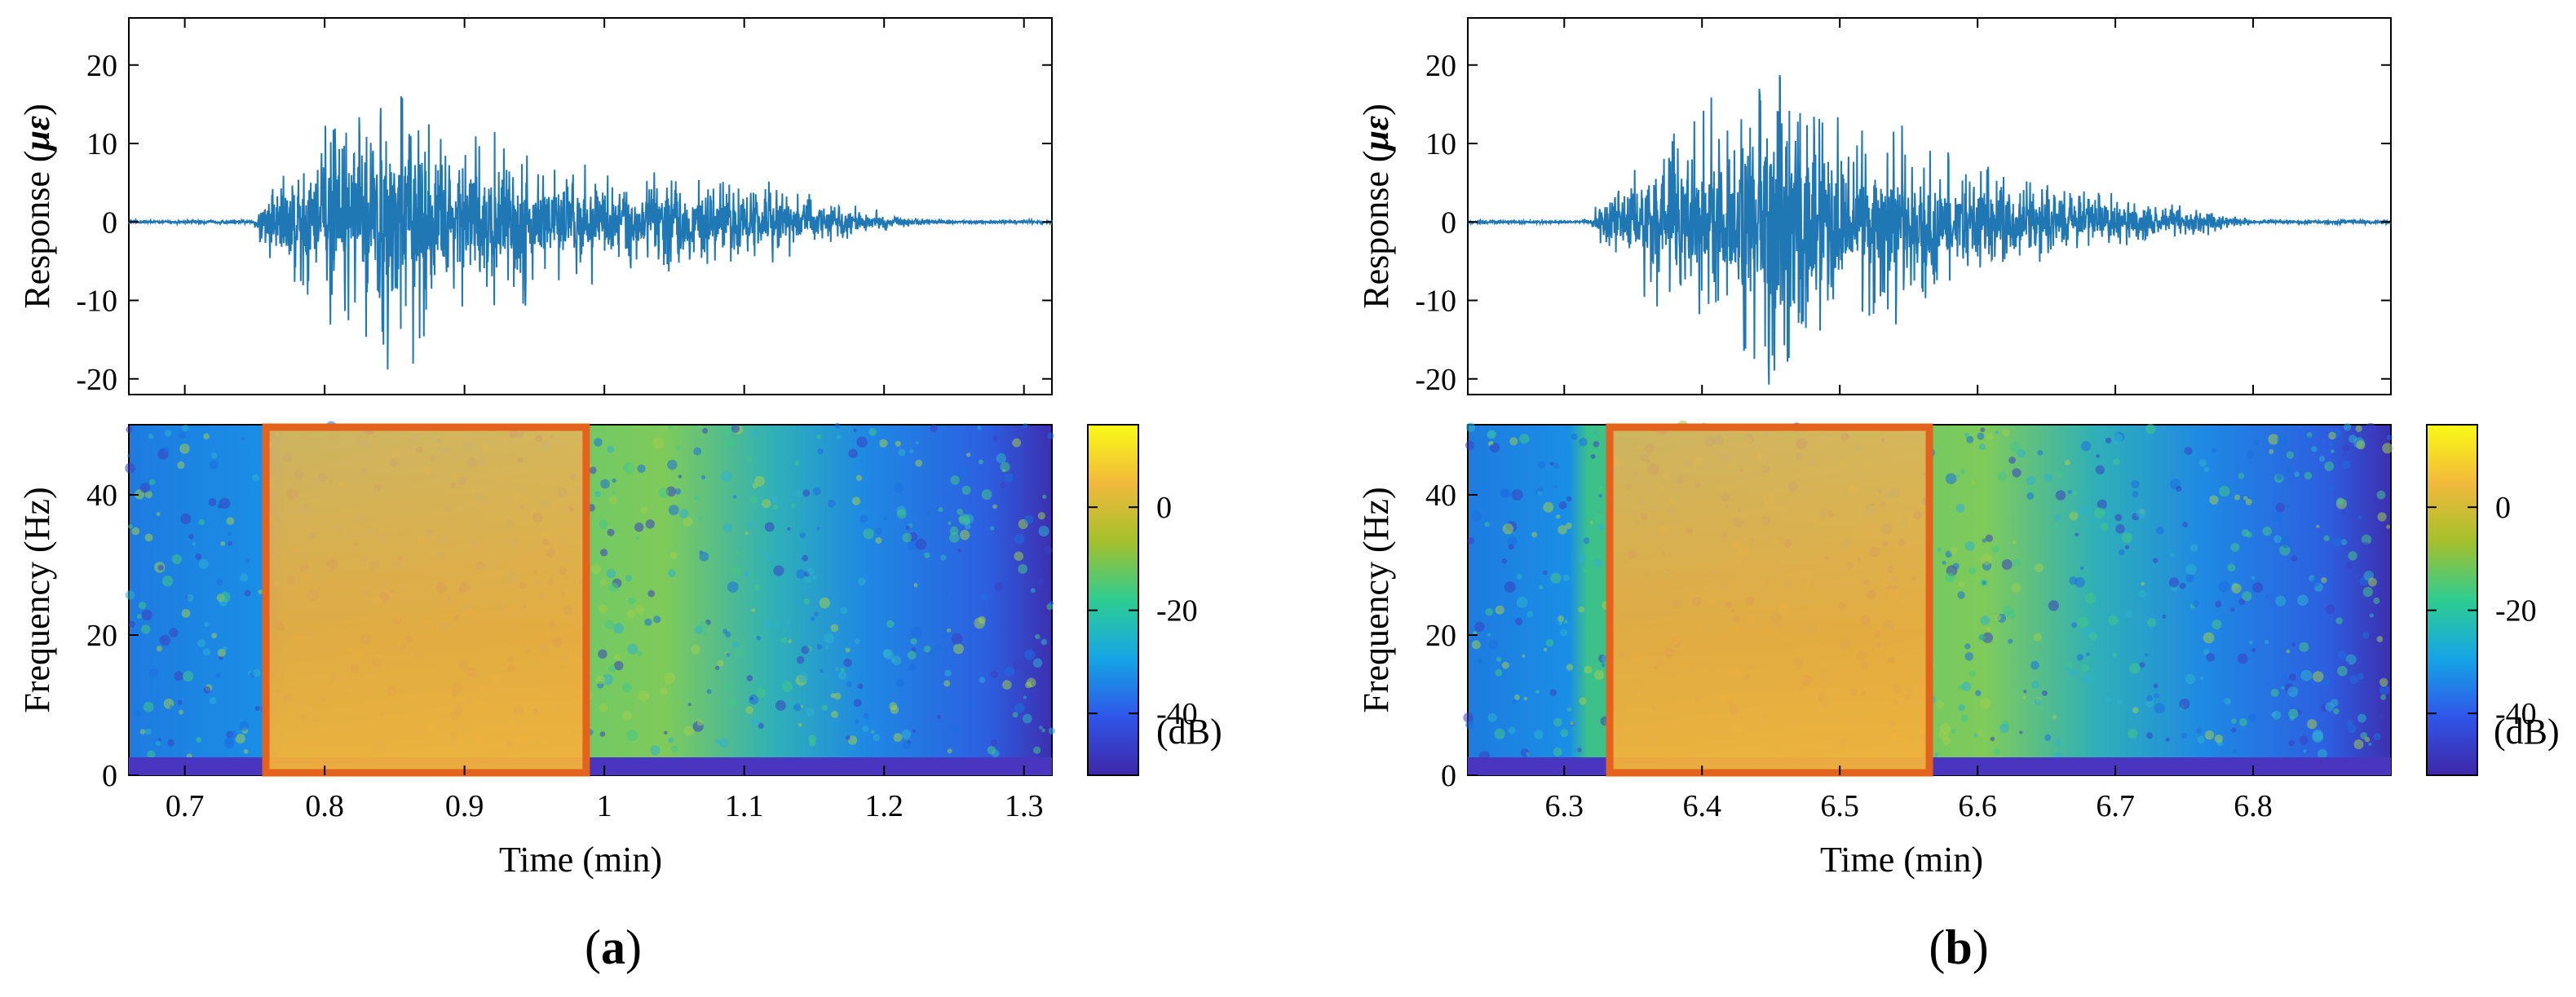 The height and width of the screenshot is (997, 2576). I want to click on ytick-label: 0, so click(1448, 222).